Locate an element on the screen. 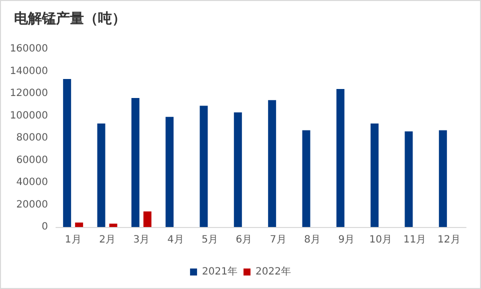 The image size is (481, 289). x-tick-label: 11月 is located at coordinates (414, 240).